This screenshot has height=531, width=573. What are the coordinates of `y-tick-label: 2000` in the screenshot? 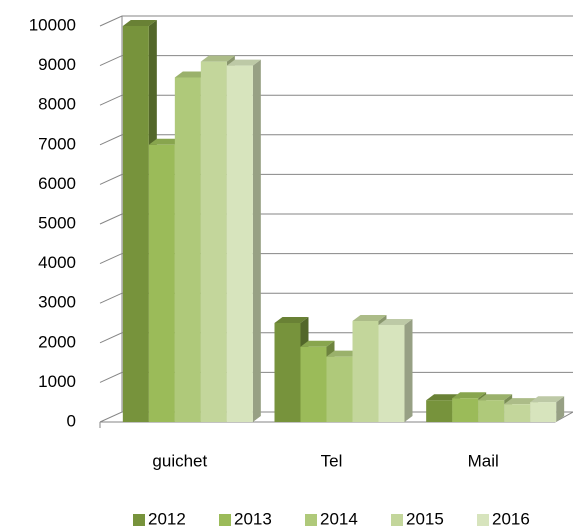 It's located at (57, 341).